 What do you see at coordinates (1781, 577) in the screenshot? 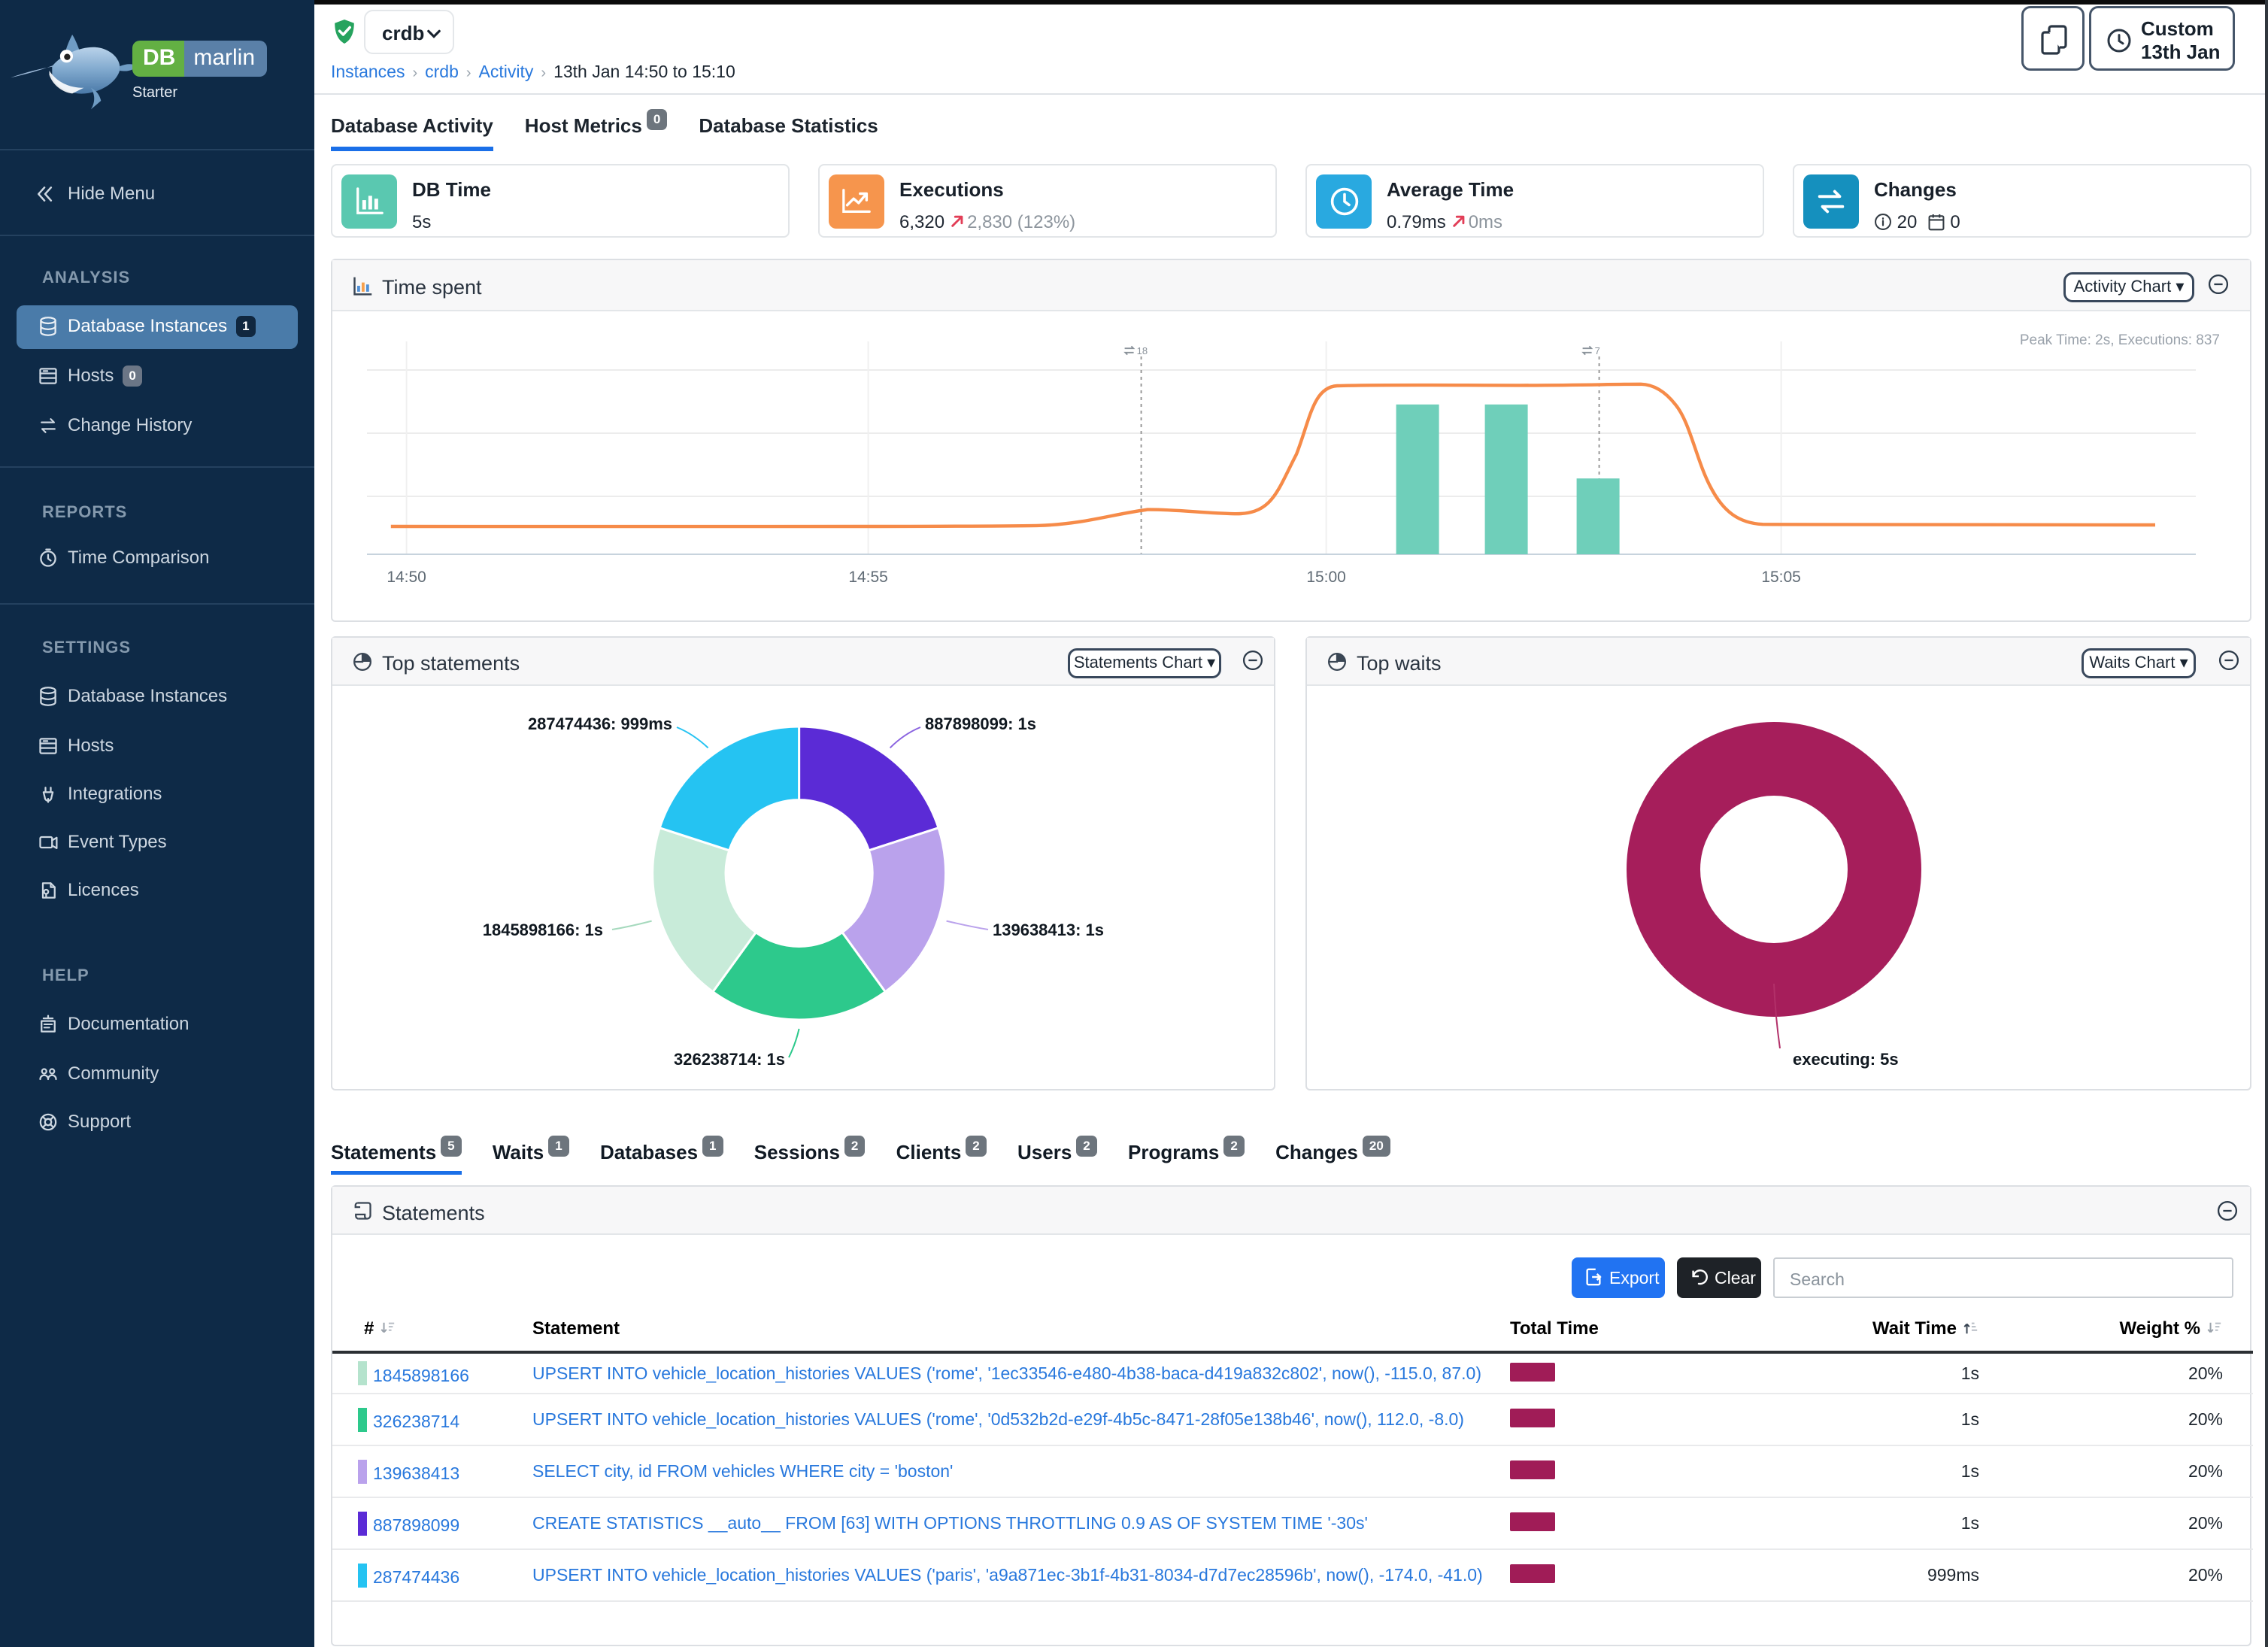
I see `svg-text: 15:05` at bounding box center [1781, 577].